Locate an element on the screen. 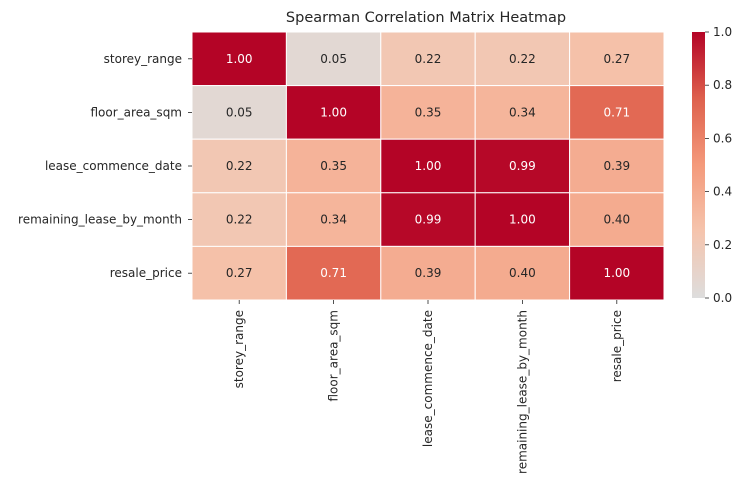 Image resolution: width=744 pixels, height=490 pixels. chart-title: Spearman Correlation Matrix Heatmap is located at coordinates (426, 18).